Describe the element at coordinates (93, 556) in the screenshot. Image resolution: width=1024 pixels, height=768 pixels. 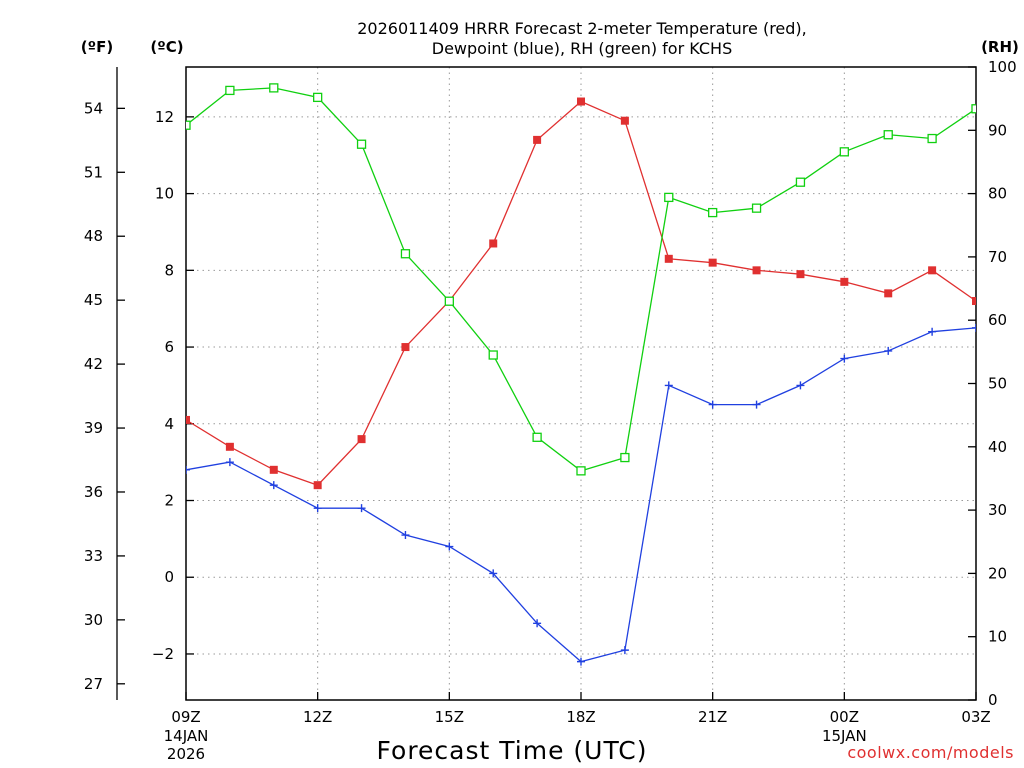
I see `fahrenheit-tick-label: 33` at that location.